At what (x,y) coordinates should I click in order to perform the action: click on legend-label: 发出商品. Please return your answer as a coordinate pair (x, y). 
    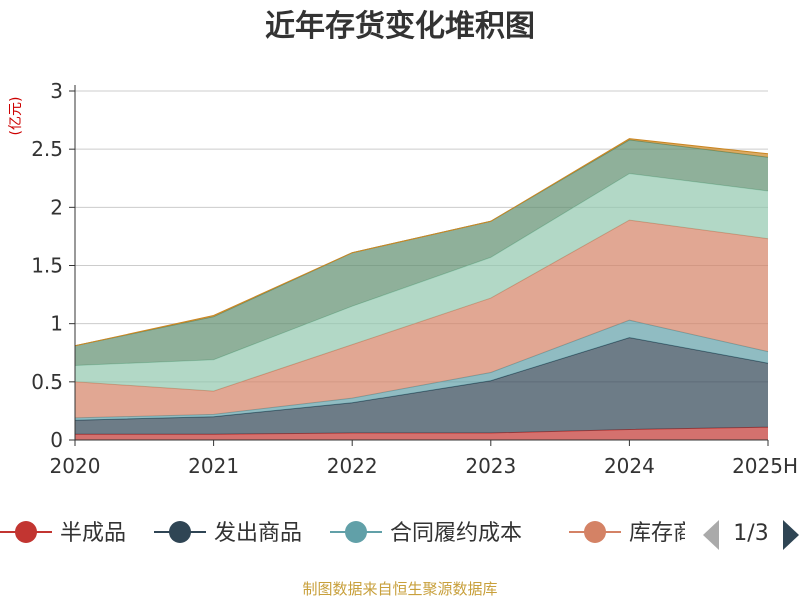
    Looking at the image, I should click on (258, 533).